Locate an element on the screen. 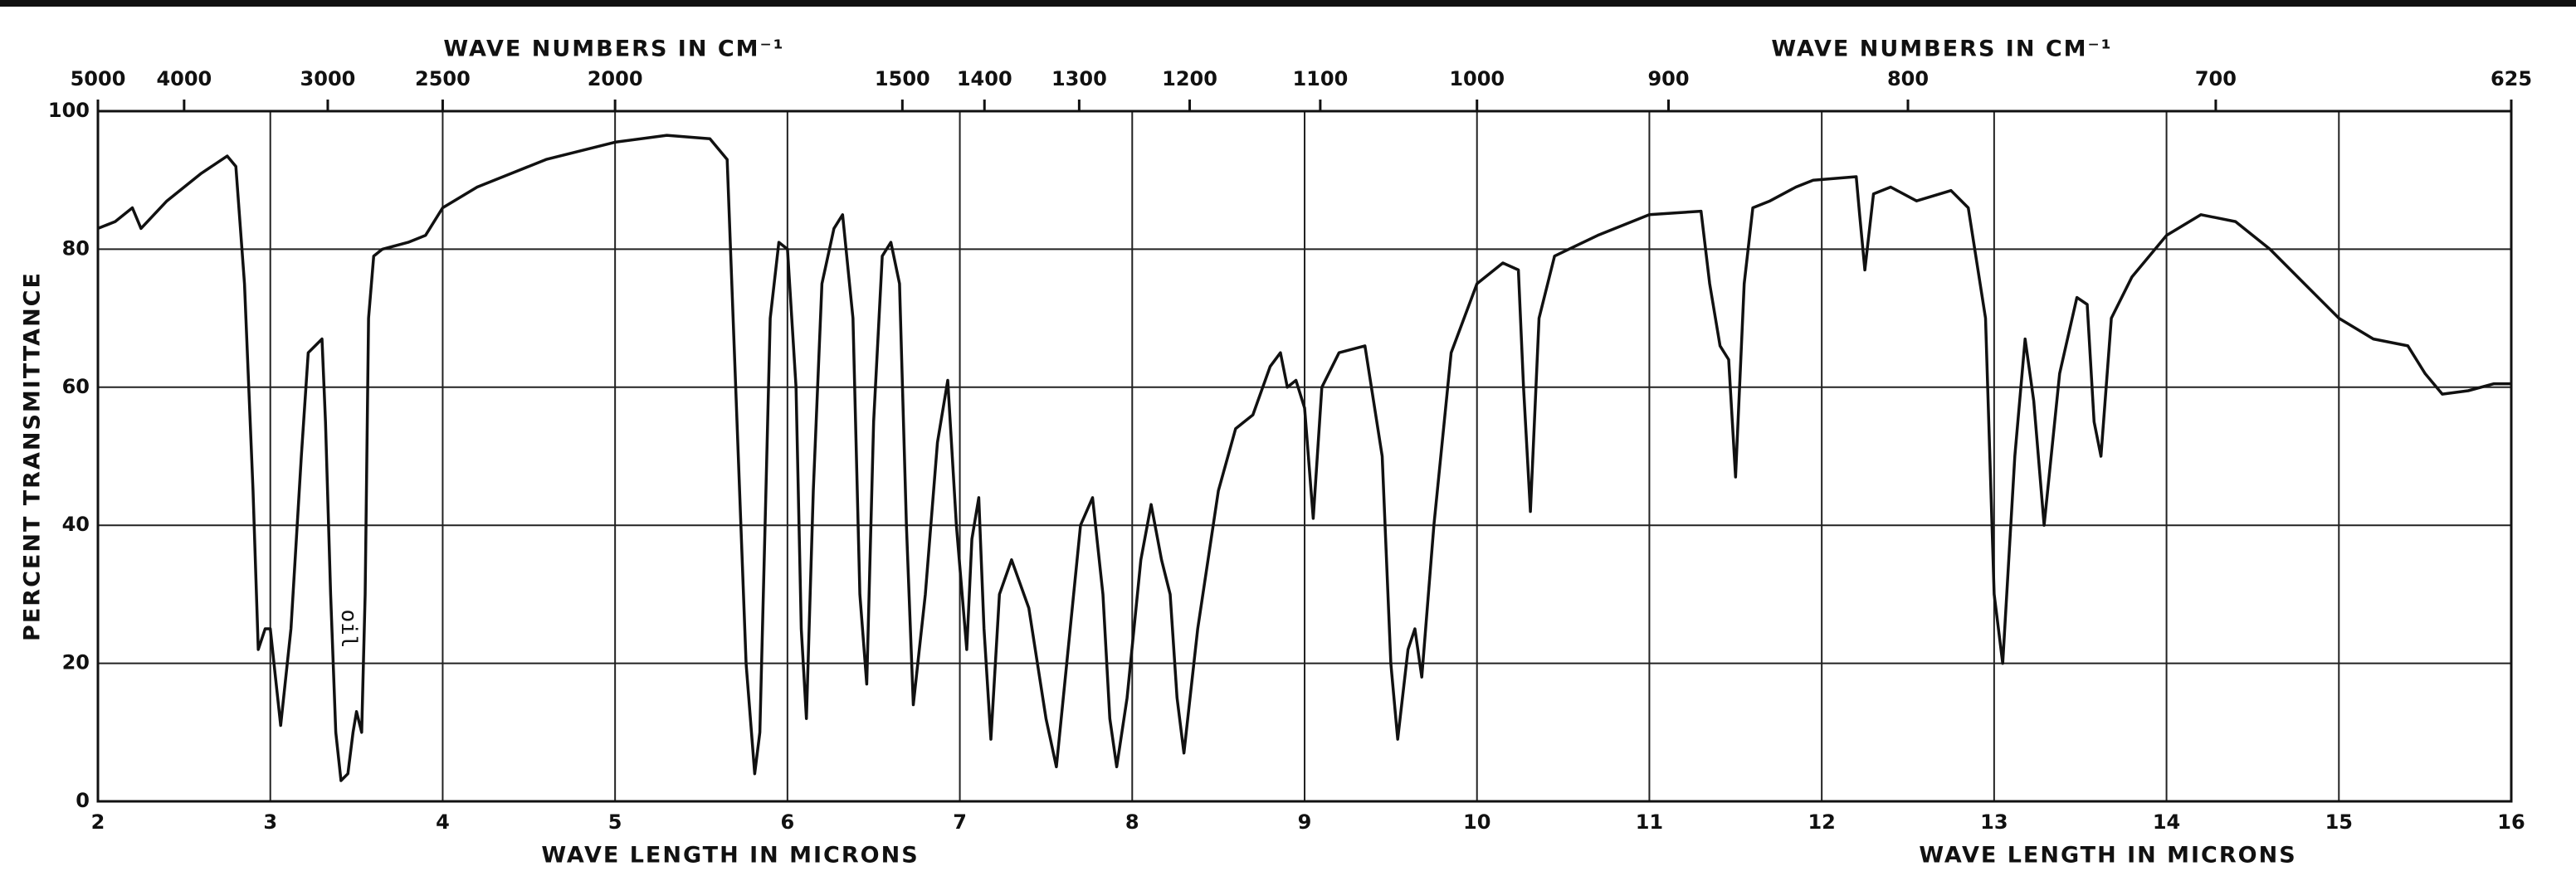 Image resolution: width=2576 pixels, height=876 pixels. x-tick-label: 7 is located at coordinates (960, 822).